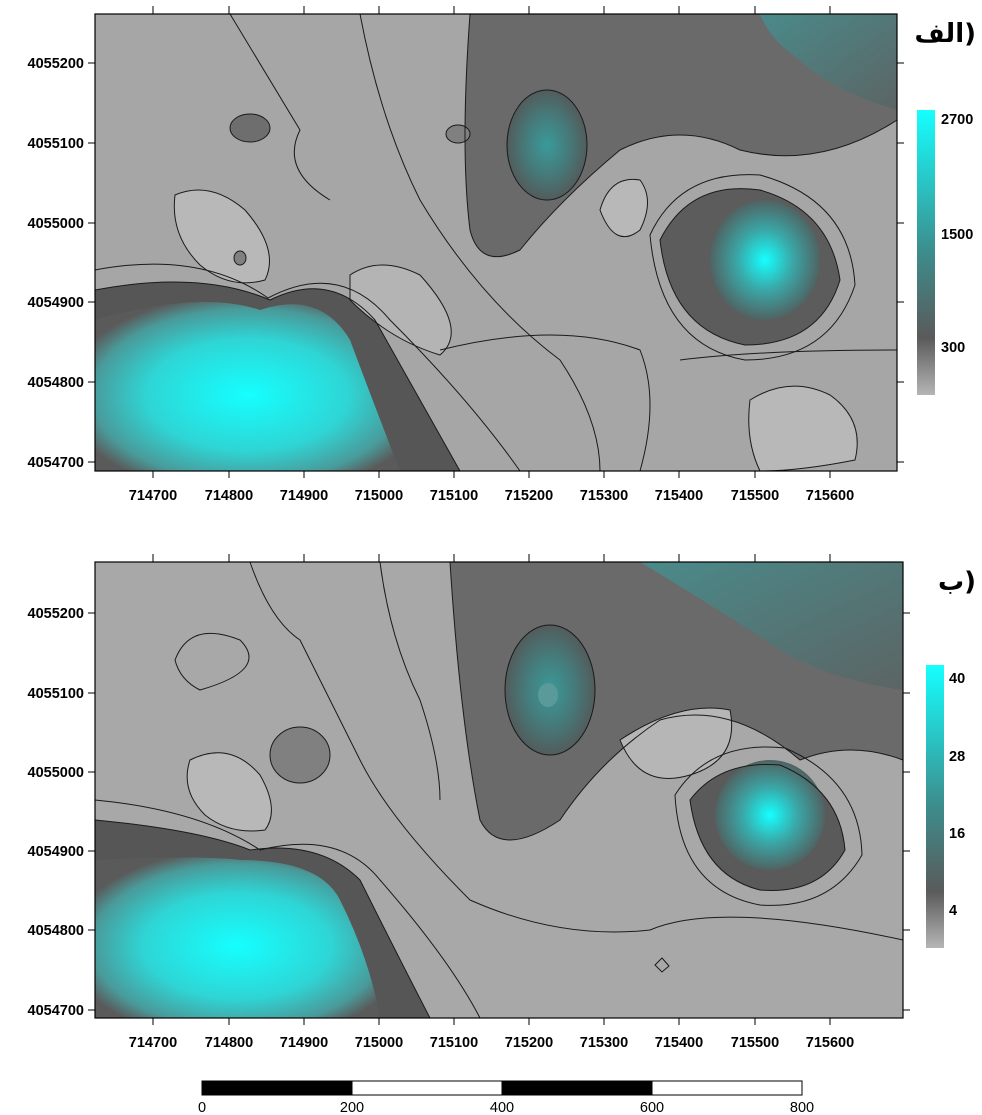  Describe the element at coordinates (802, 1107) in the screenshot. I see `scale-label: 800` at that location.